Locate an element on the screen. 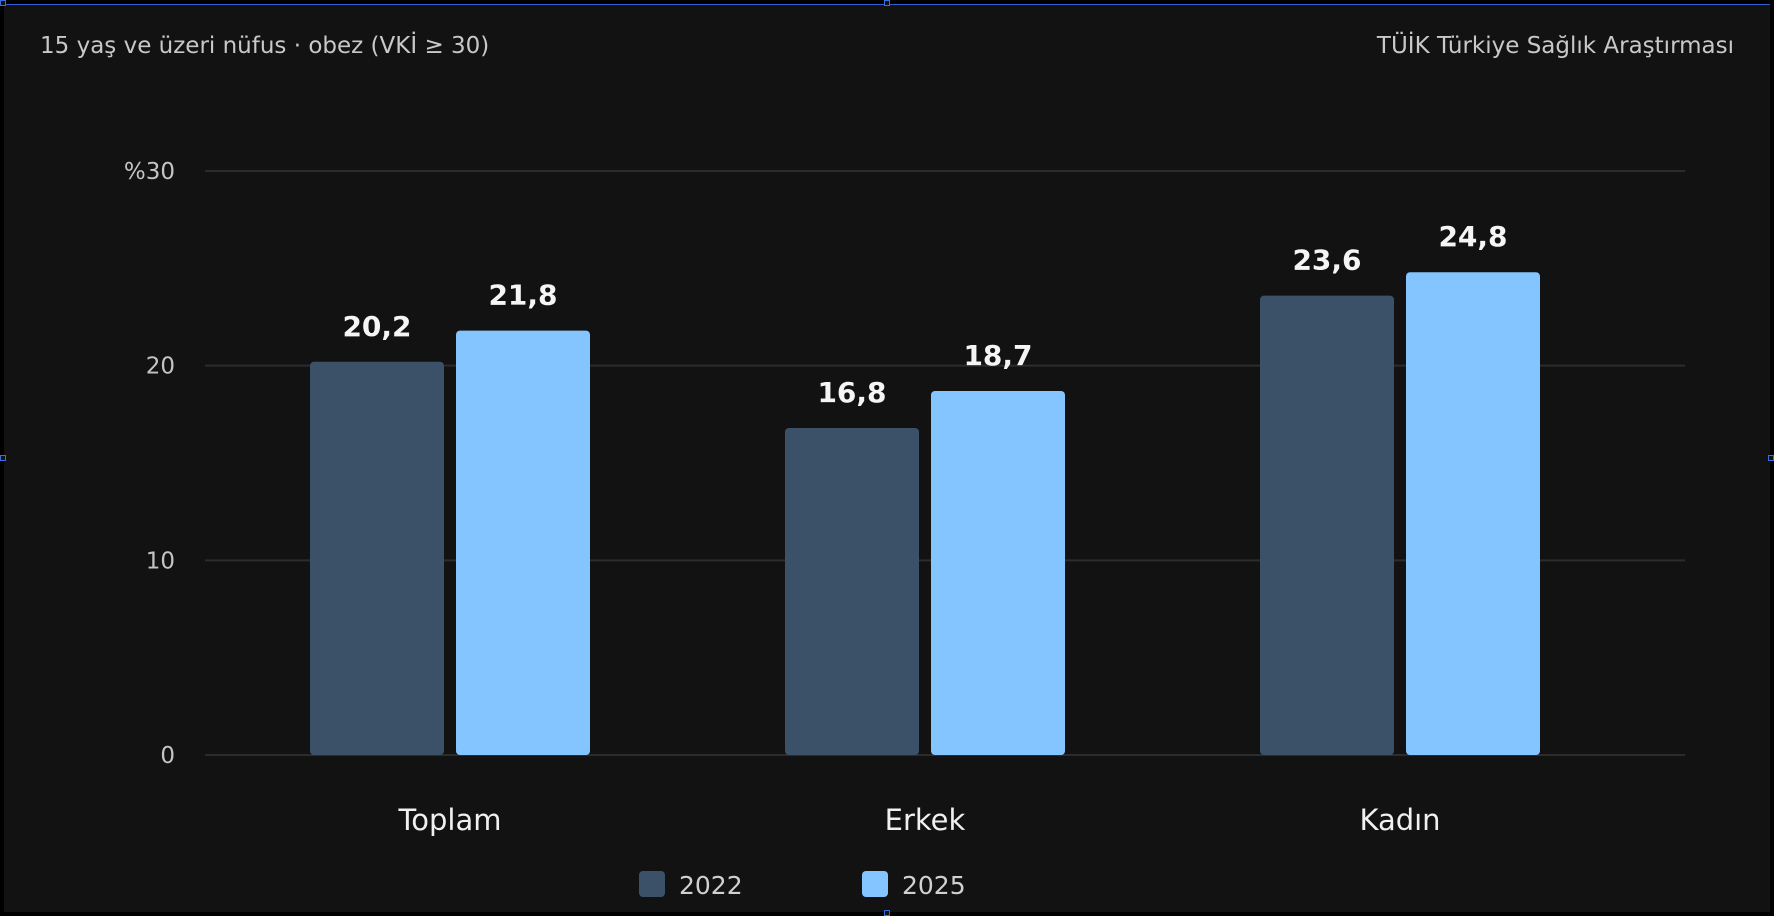 This screenshot has width=1774, height=916. legend-swatch-2025 is located at coordinates (875, 884).